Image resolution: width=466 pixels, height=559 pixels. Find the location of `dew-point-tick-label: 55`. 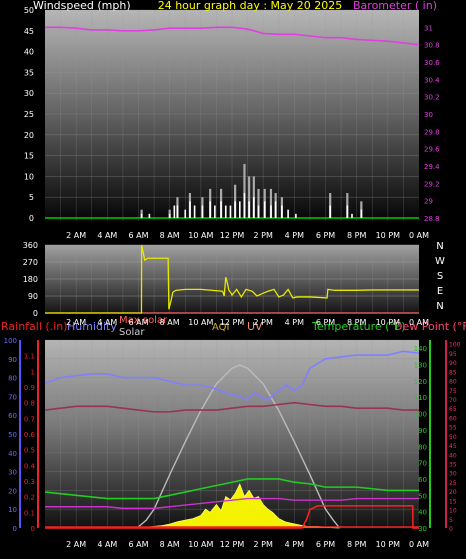

dew-point-tick-label: 55 is located at coordinates (453, 428).